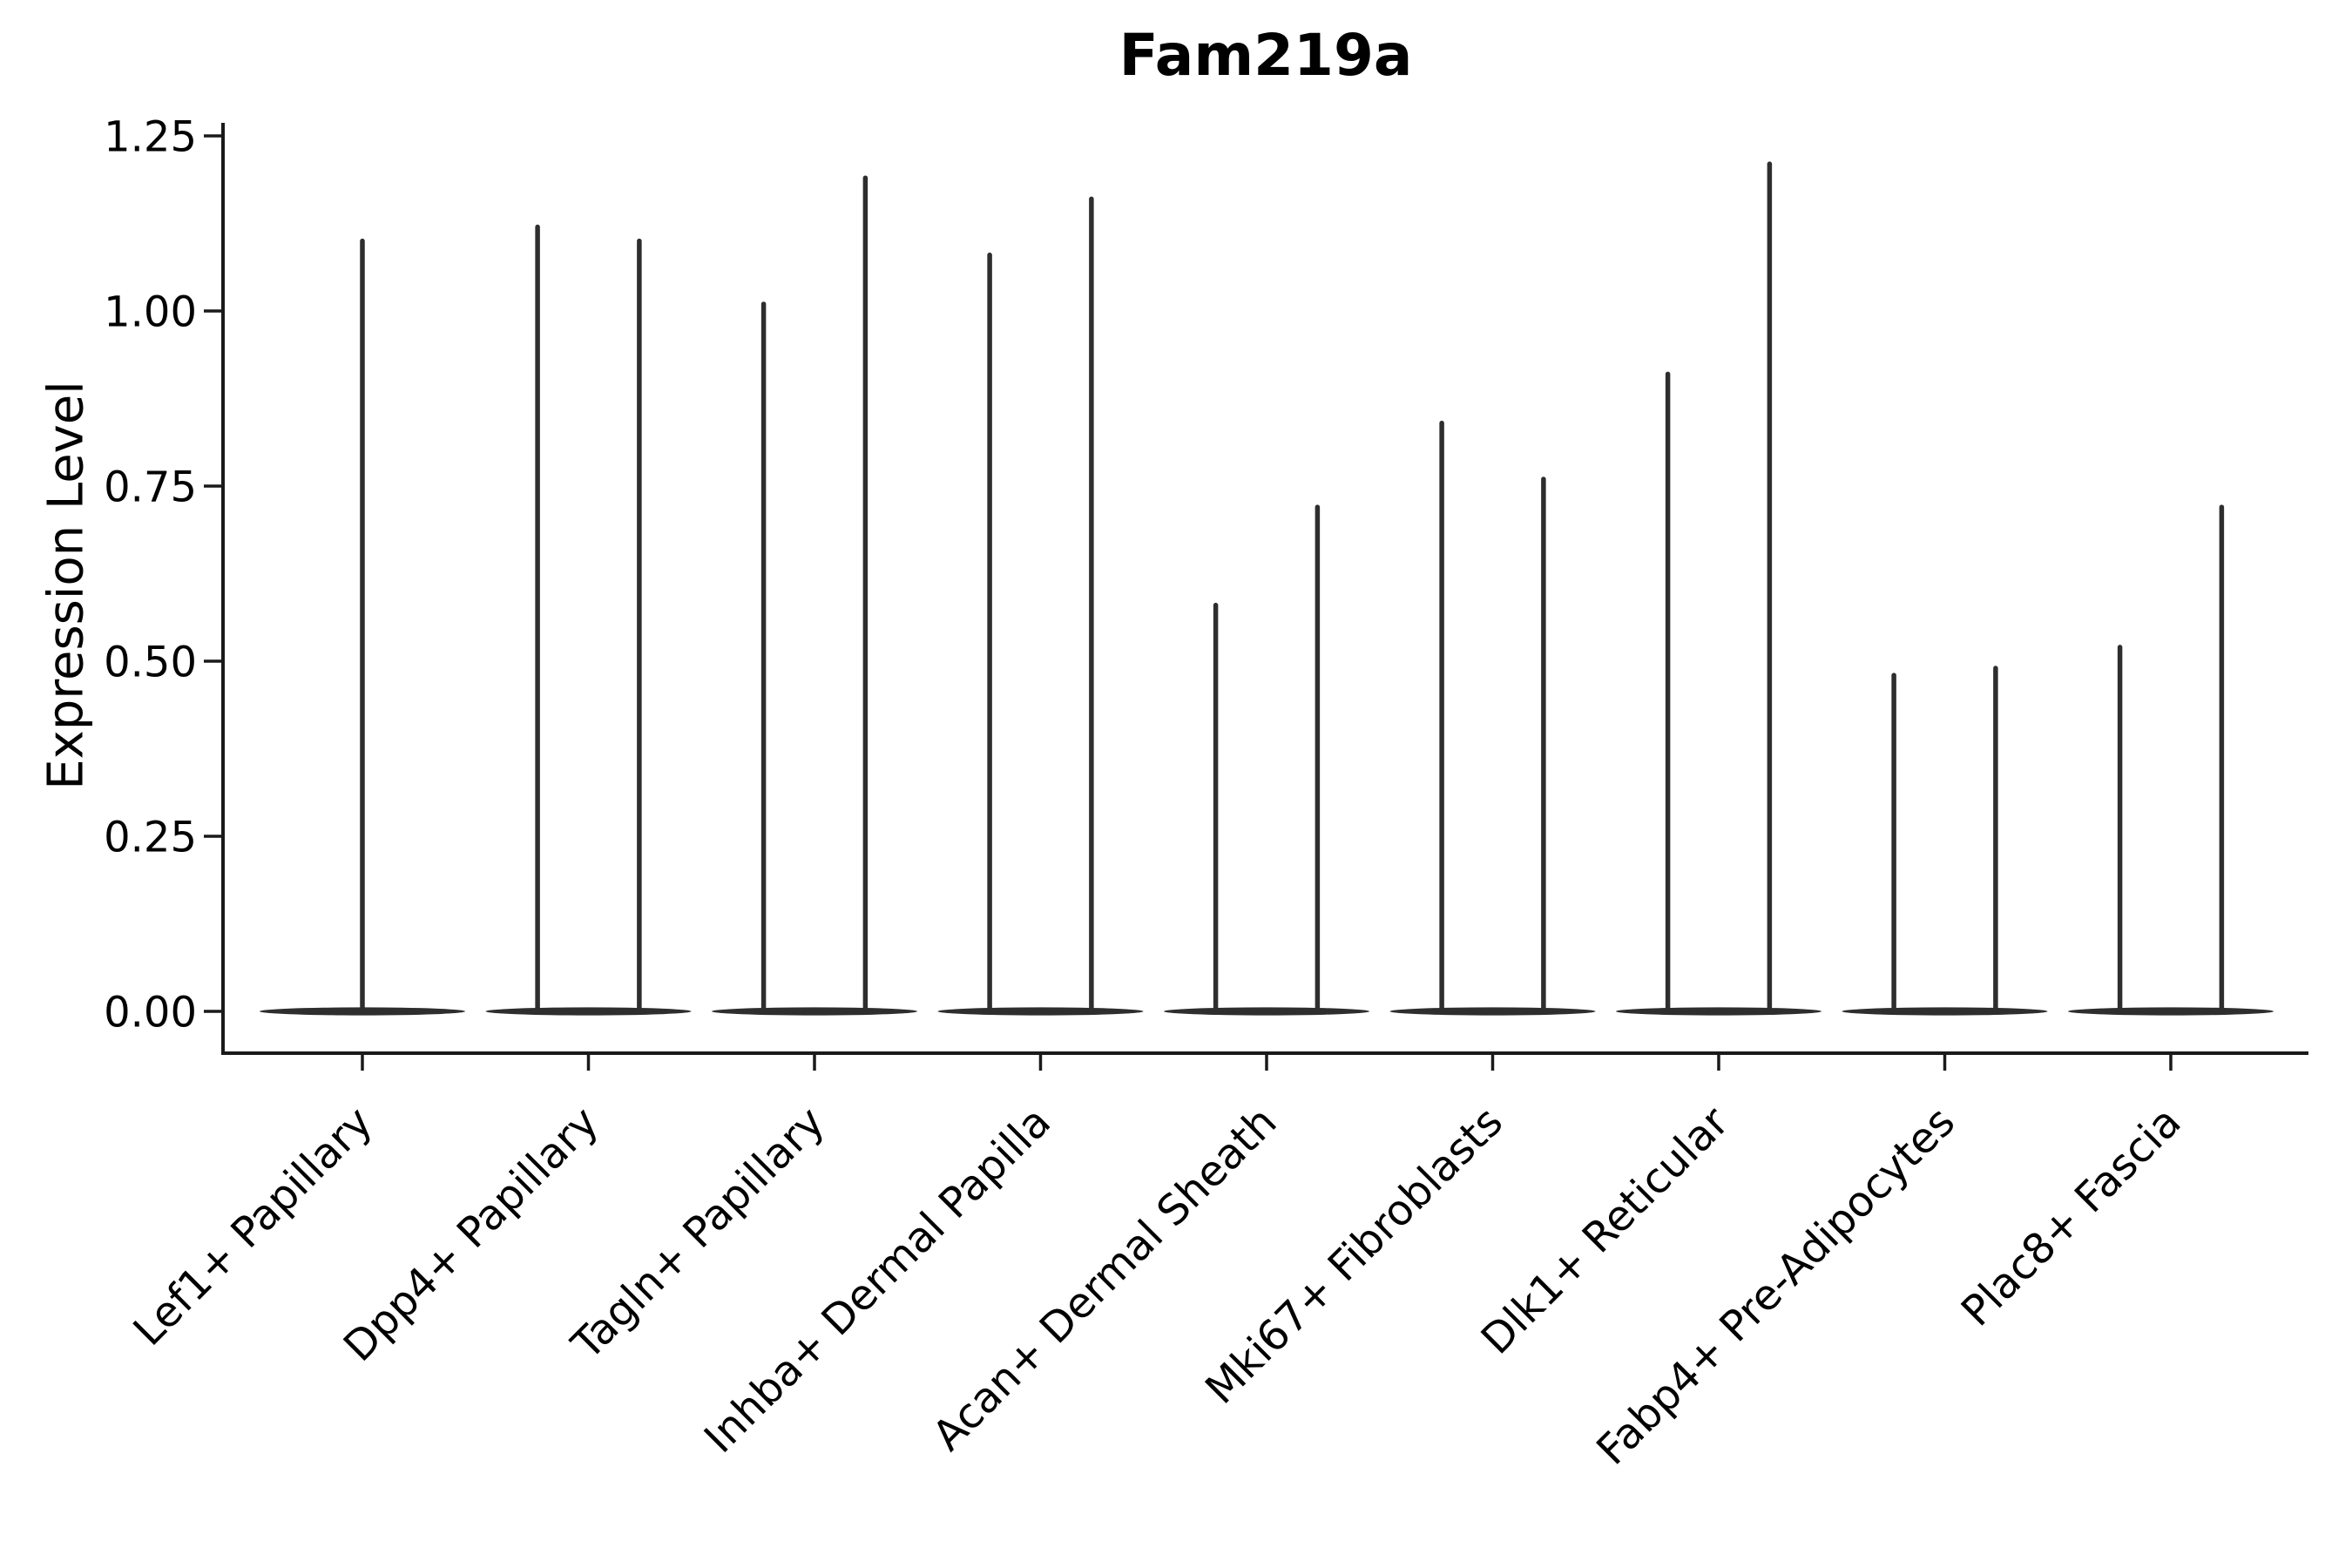 This screenshot has height=1568, width=2352. Describe the element at coordinates (150, 662) in the screenshot. I see `y-tick-label: 0.50` at that location.